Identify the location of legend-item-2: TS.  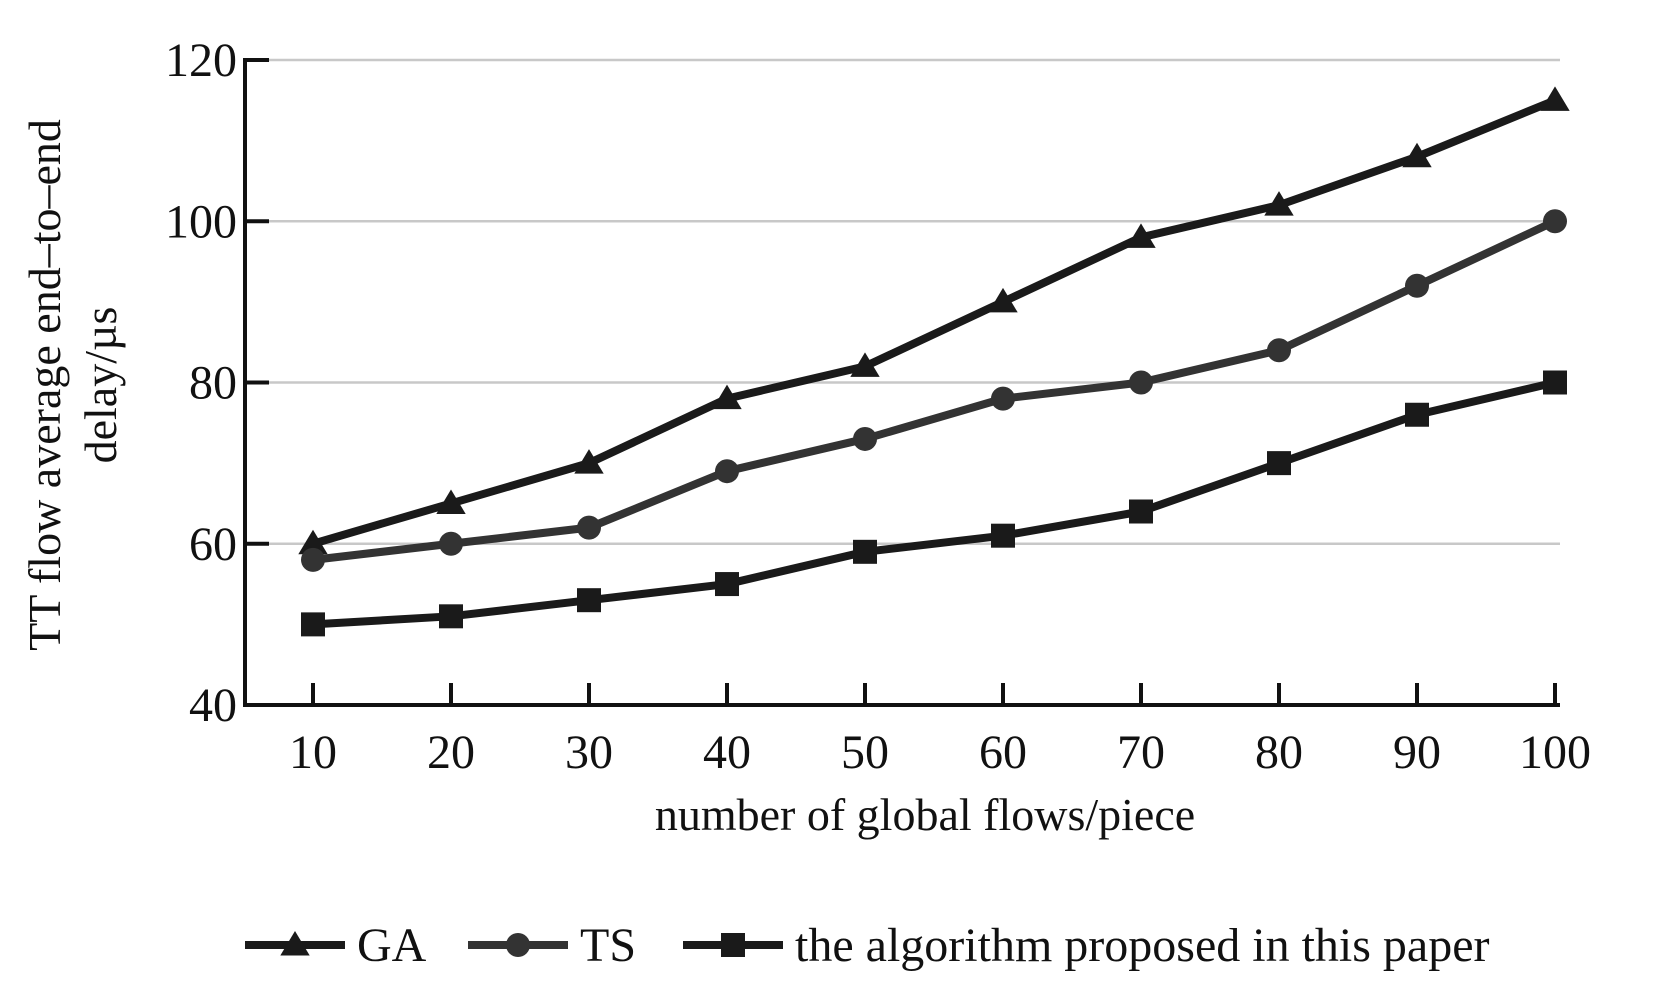
(552, 945).